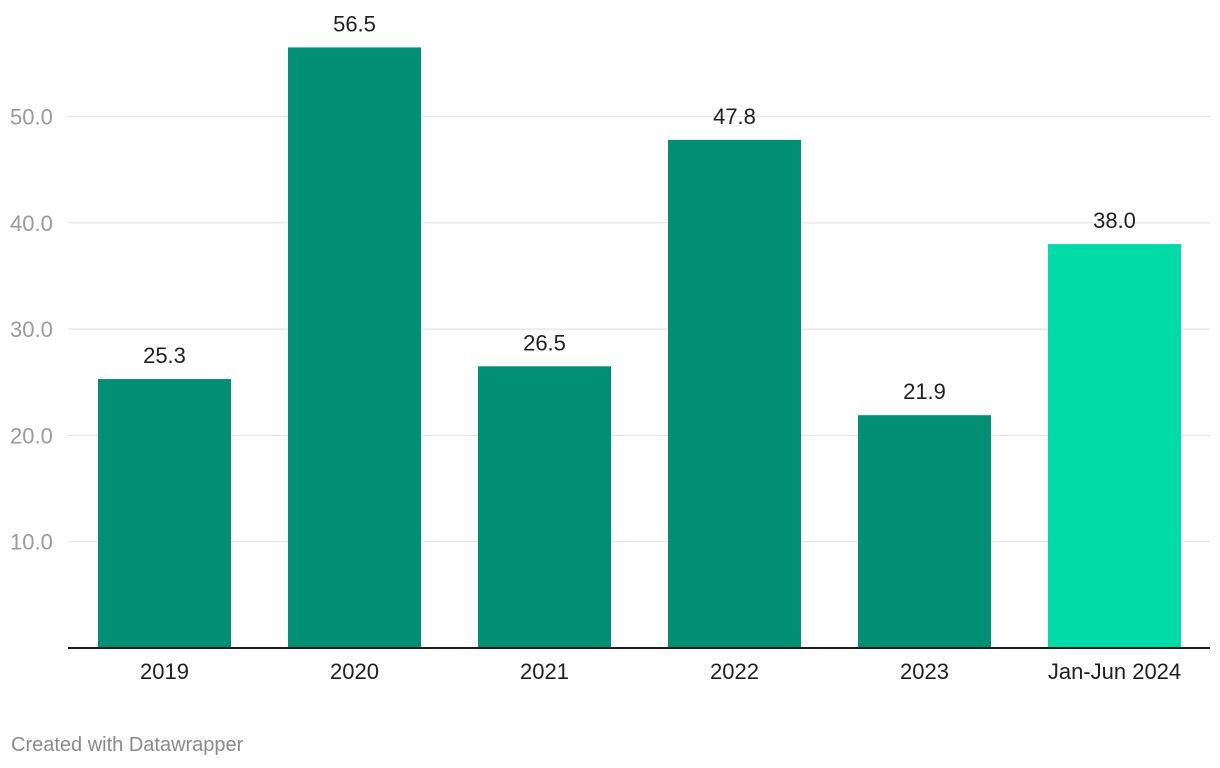 The width and height of the screenshot is (1220, 768). I want to click on y-tick-label: 20.0, so click(31, 435).